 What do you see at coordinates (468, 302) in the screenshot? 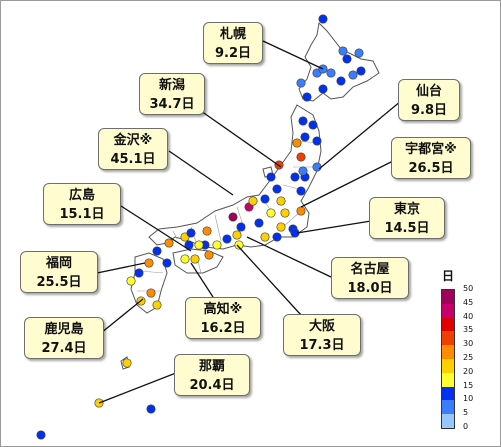
I see `color-scale-tick-label: 45` at bounding box center [468, 302].